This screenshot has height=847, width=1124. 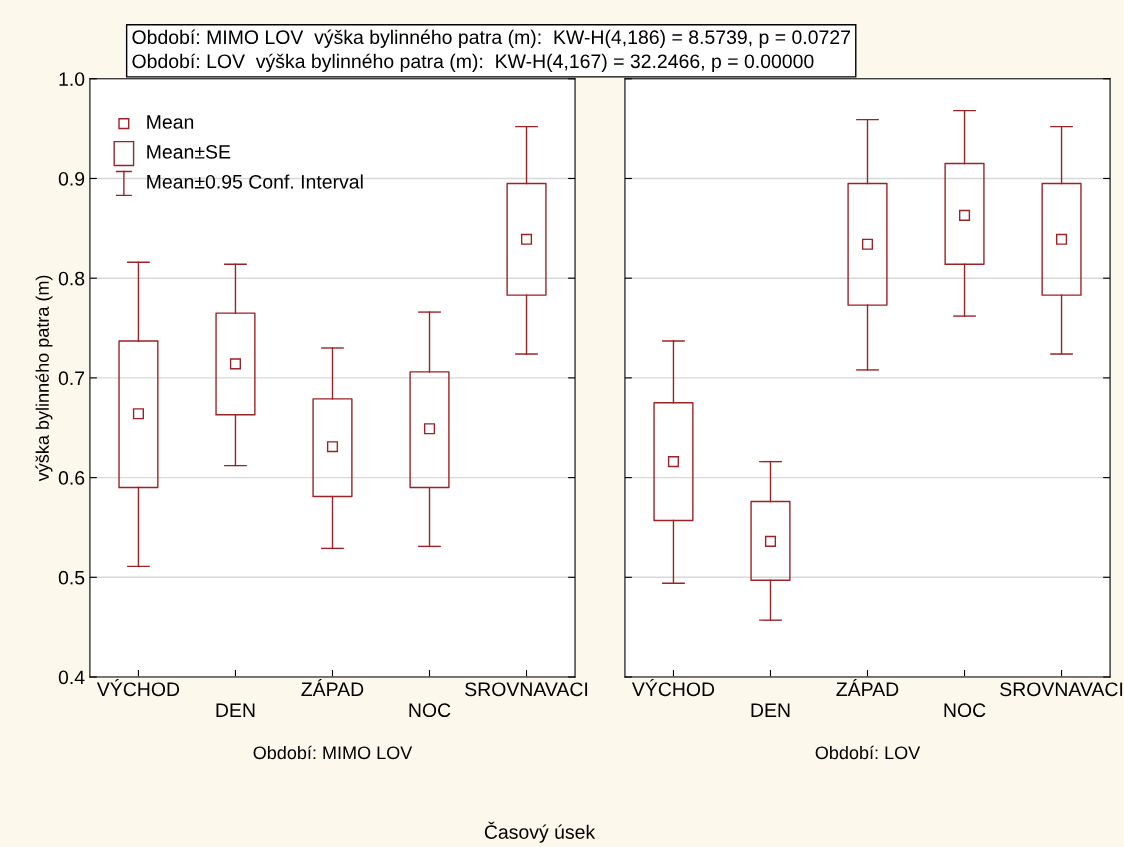 What do you see at coordinates (491, 38) in the screenshot?
I see `text: Období: MIMO LOV výška bylinného patra (m): KW-H(4,186) = 8.5739, p = 0.0727` at bounding box center [491, 38].